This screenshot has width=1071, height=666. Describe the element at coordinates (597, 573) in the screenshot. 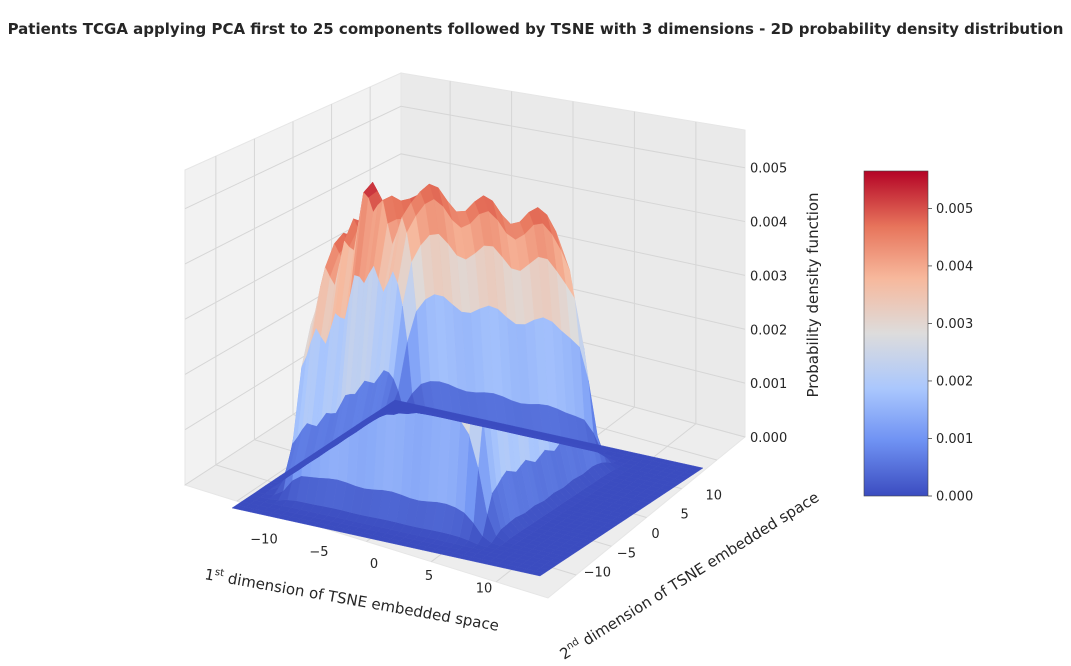

I see `y-tick-label: −10` at that location.